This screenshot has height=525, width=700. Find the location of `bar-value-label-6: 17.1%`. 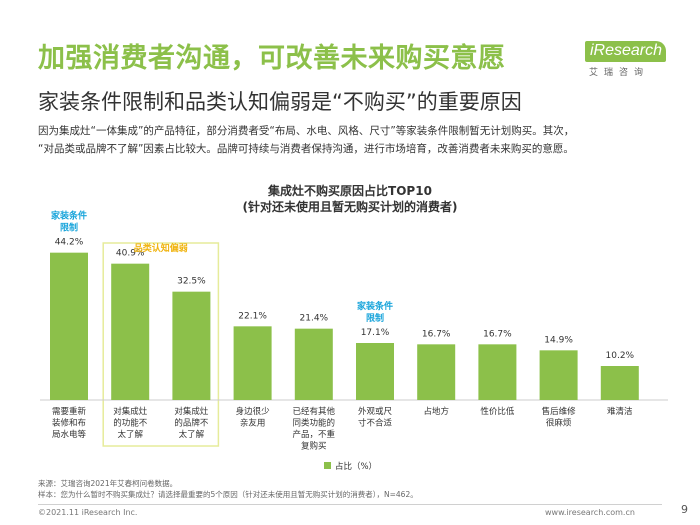

bar-value-label-6: 17.1% is located at coordinates (375, 333).